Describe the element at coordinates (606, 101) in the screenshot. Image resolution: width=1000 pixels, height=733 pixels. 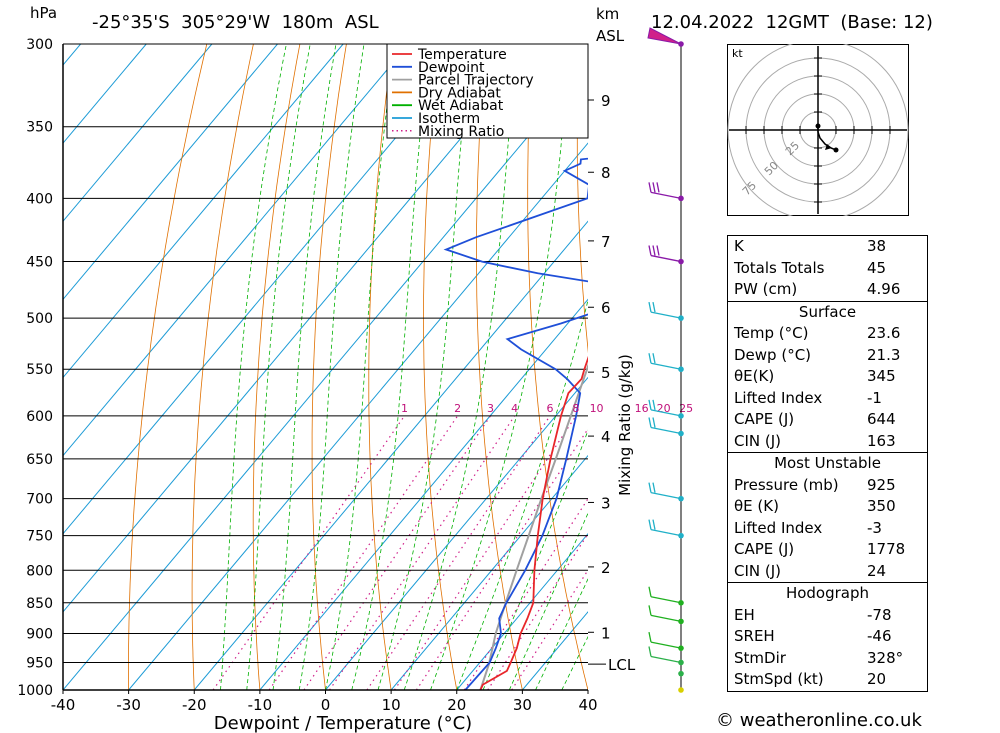
I see `height-tick-label: 9` at that location.